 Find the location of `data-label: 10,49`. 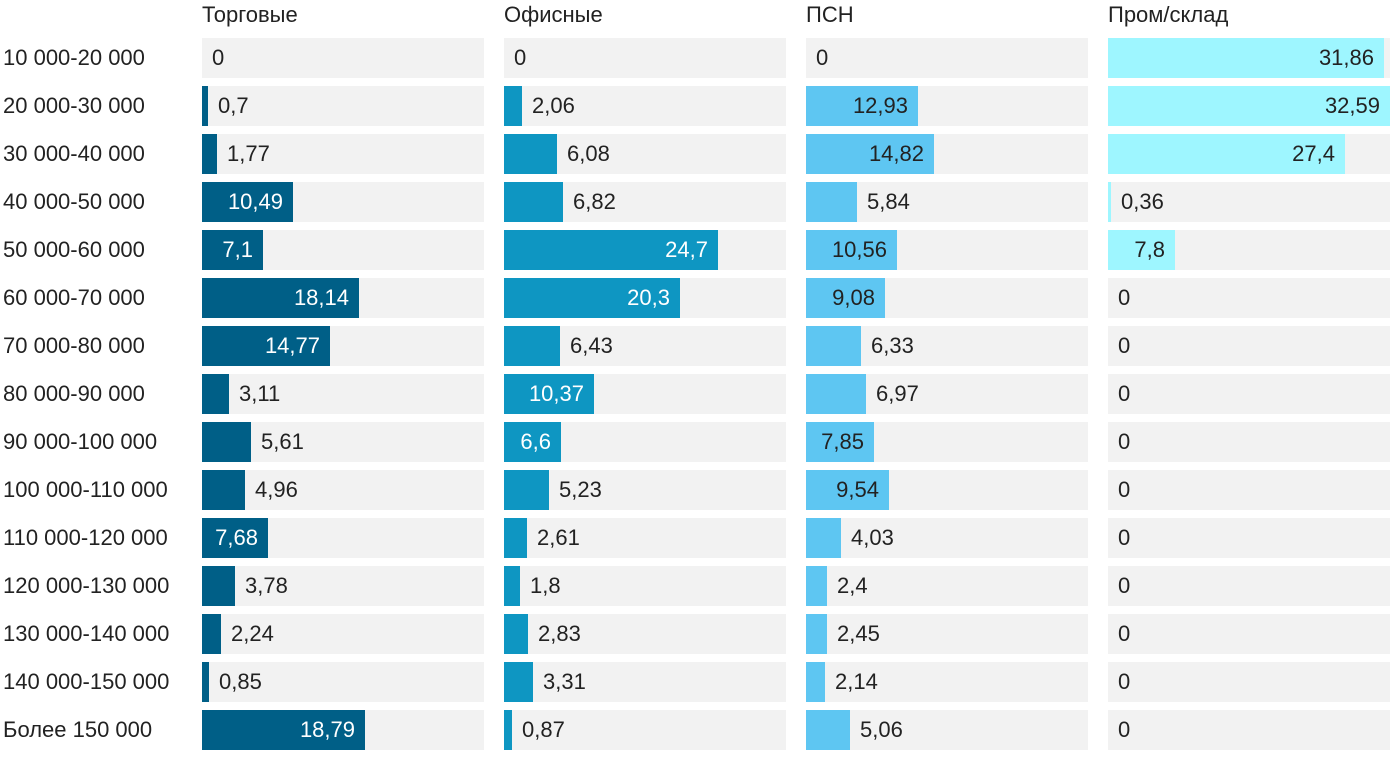

data-label: 10,49 is located at coordinates (255, 201).